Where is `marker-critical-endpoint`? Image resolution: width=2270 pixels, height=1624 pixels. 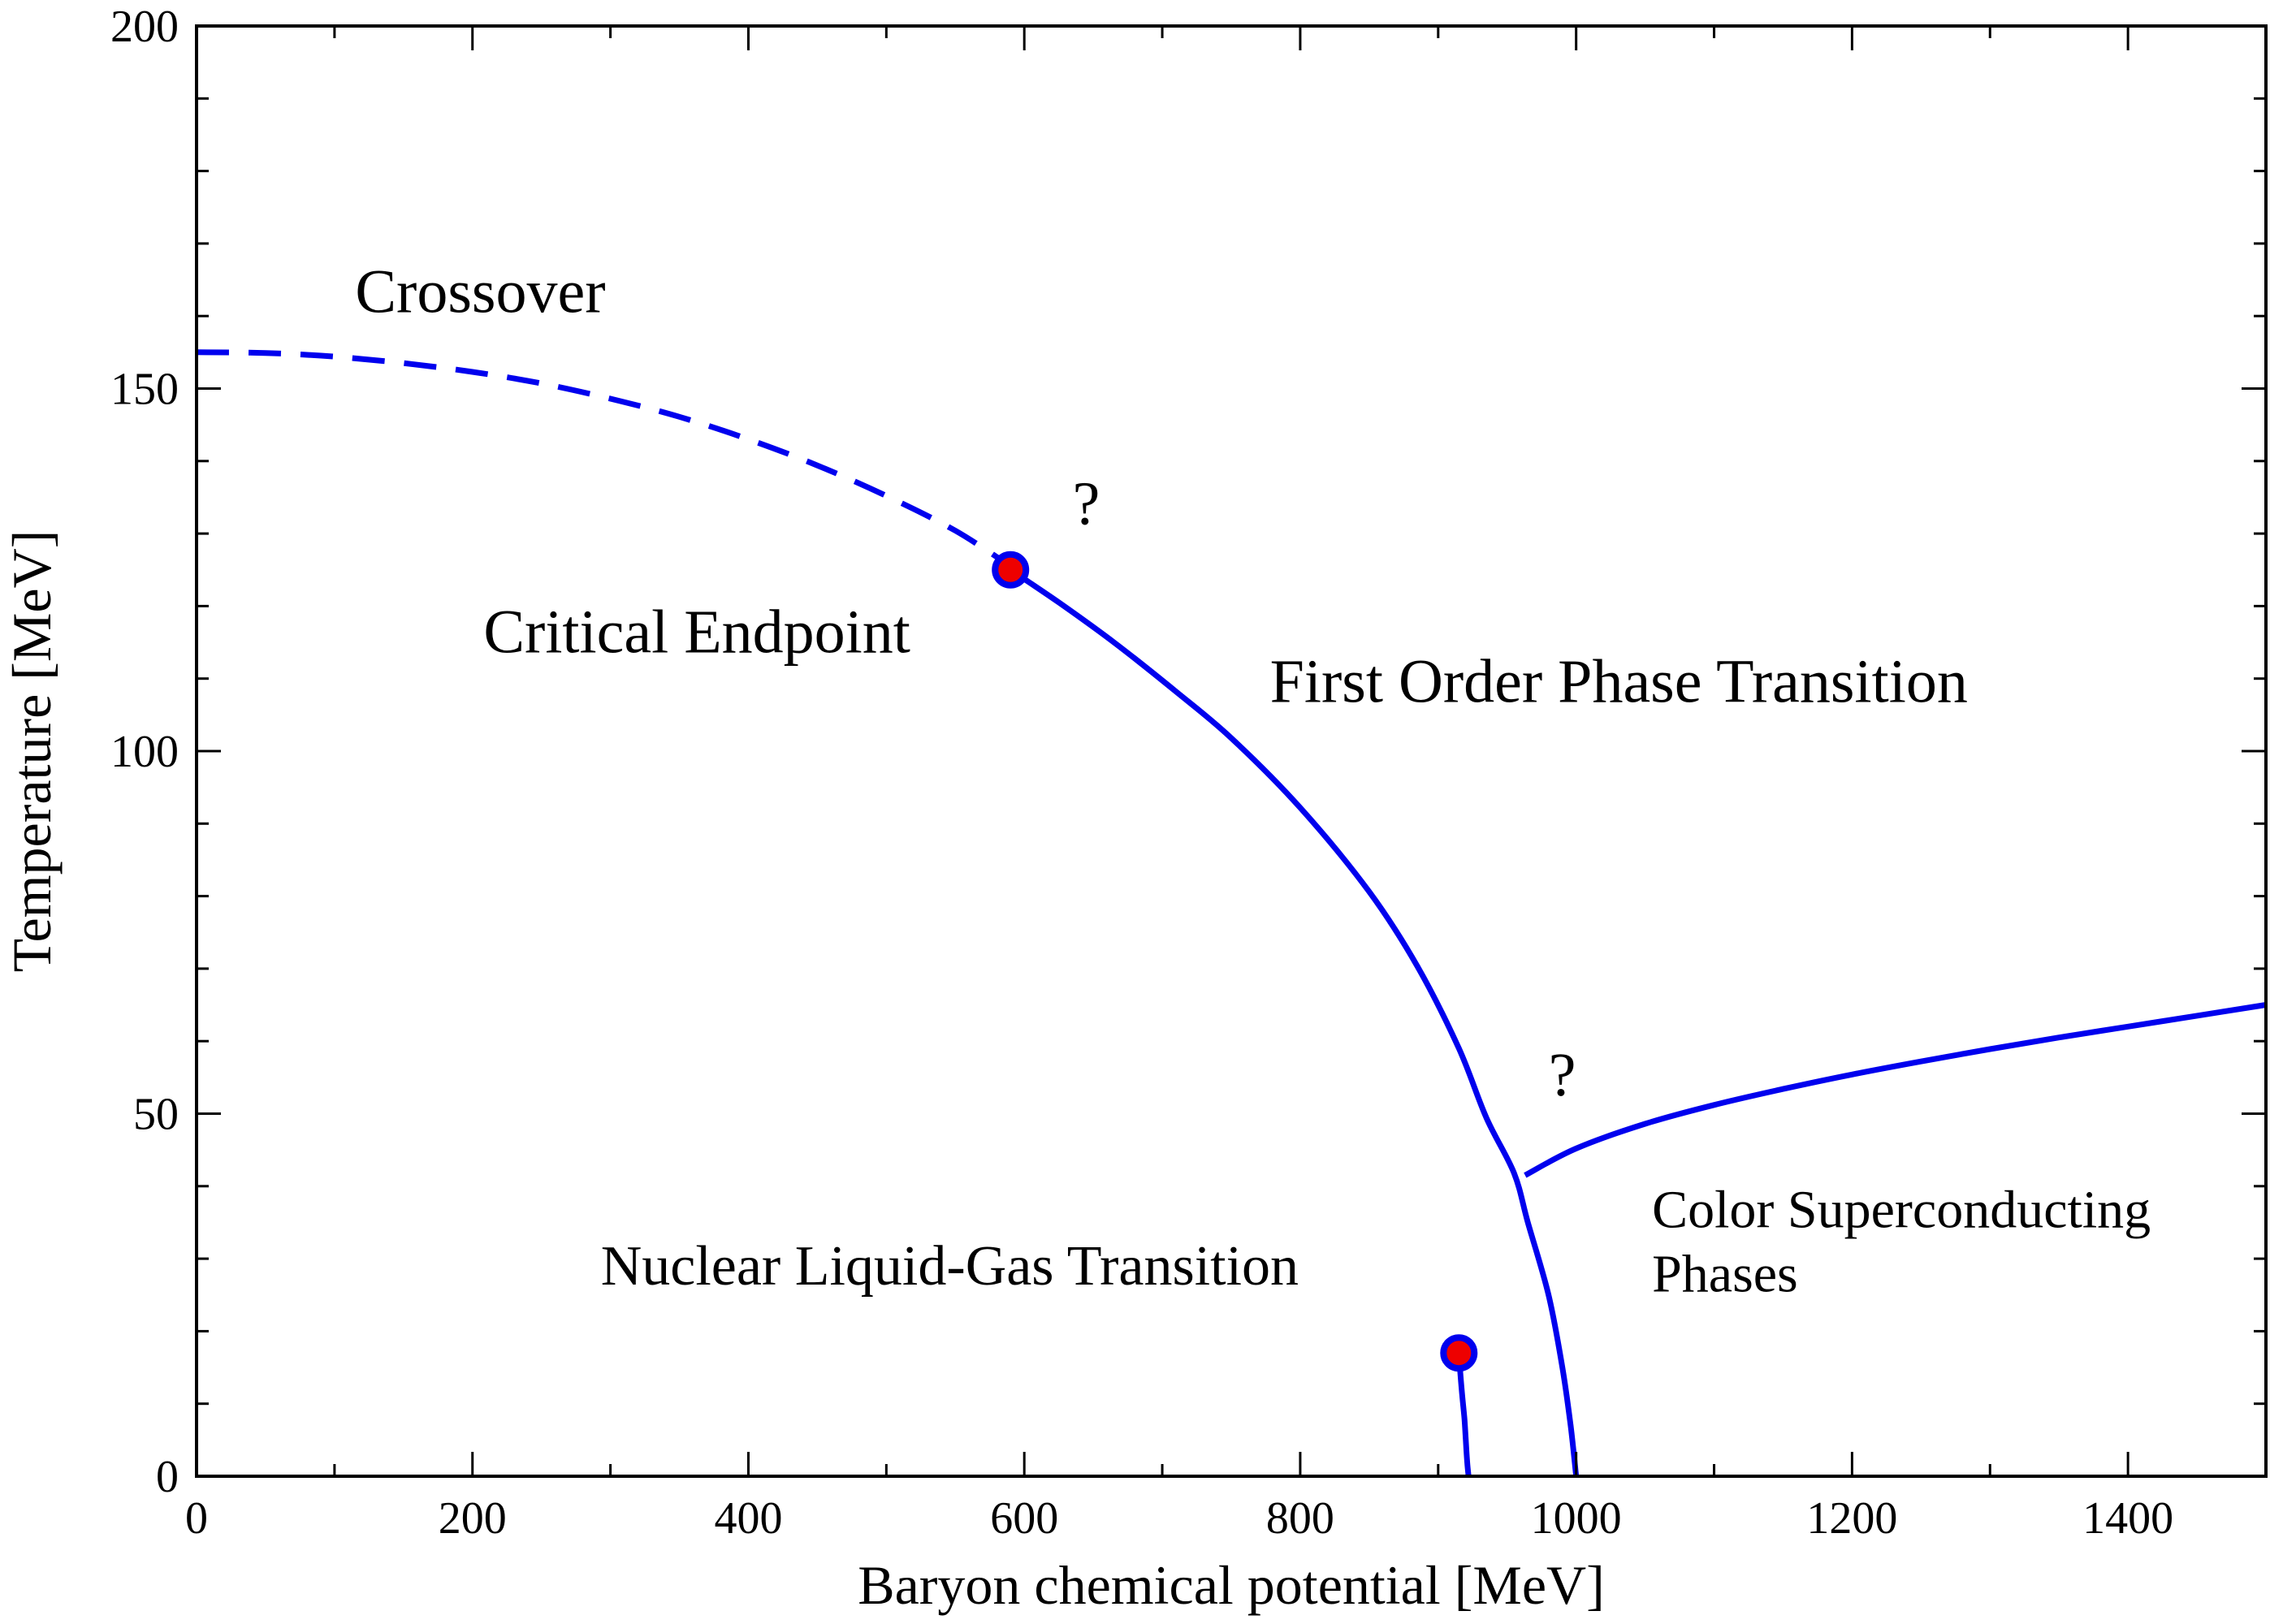
marker-critical-endpoint is located at coordinates (1011, 570).